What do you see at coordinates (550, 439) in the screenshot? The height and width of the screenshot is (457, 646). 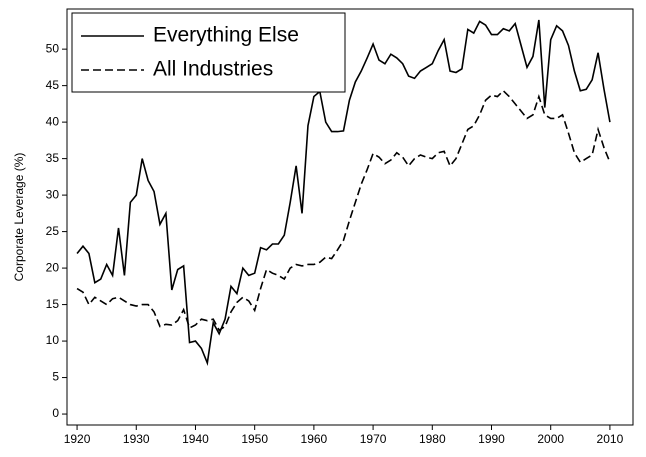 I see `x-tick-label: 2000` at bounding box center [550, 439].